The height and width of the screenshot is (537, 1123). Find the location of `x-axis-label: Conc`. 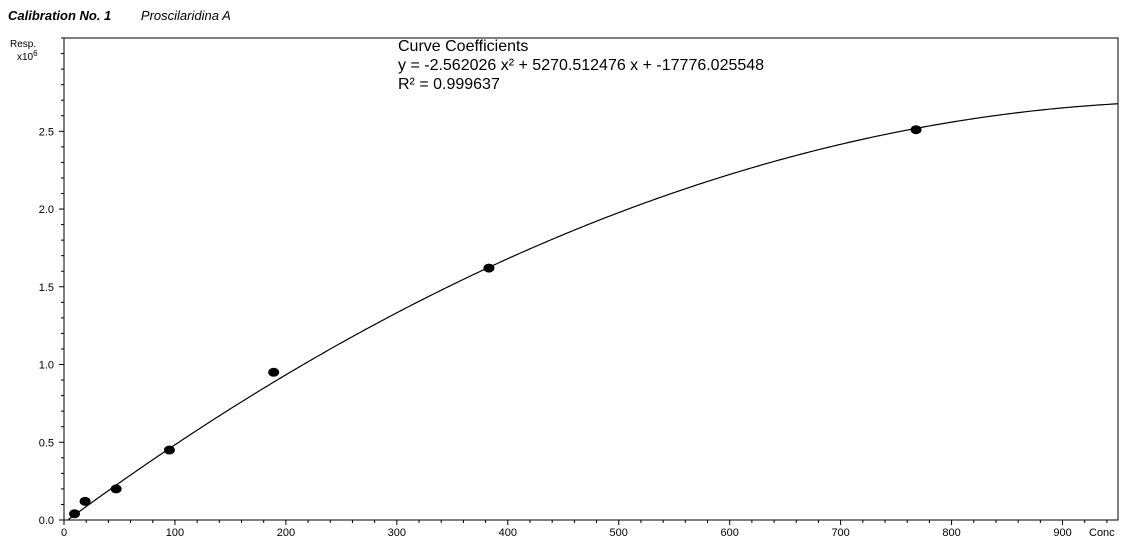

x-axis-label: Conc is located at coordinates (1102, 532).